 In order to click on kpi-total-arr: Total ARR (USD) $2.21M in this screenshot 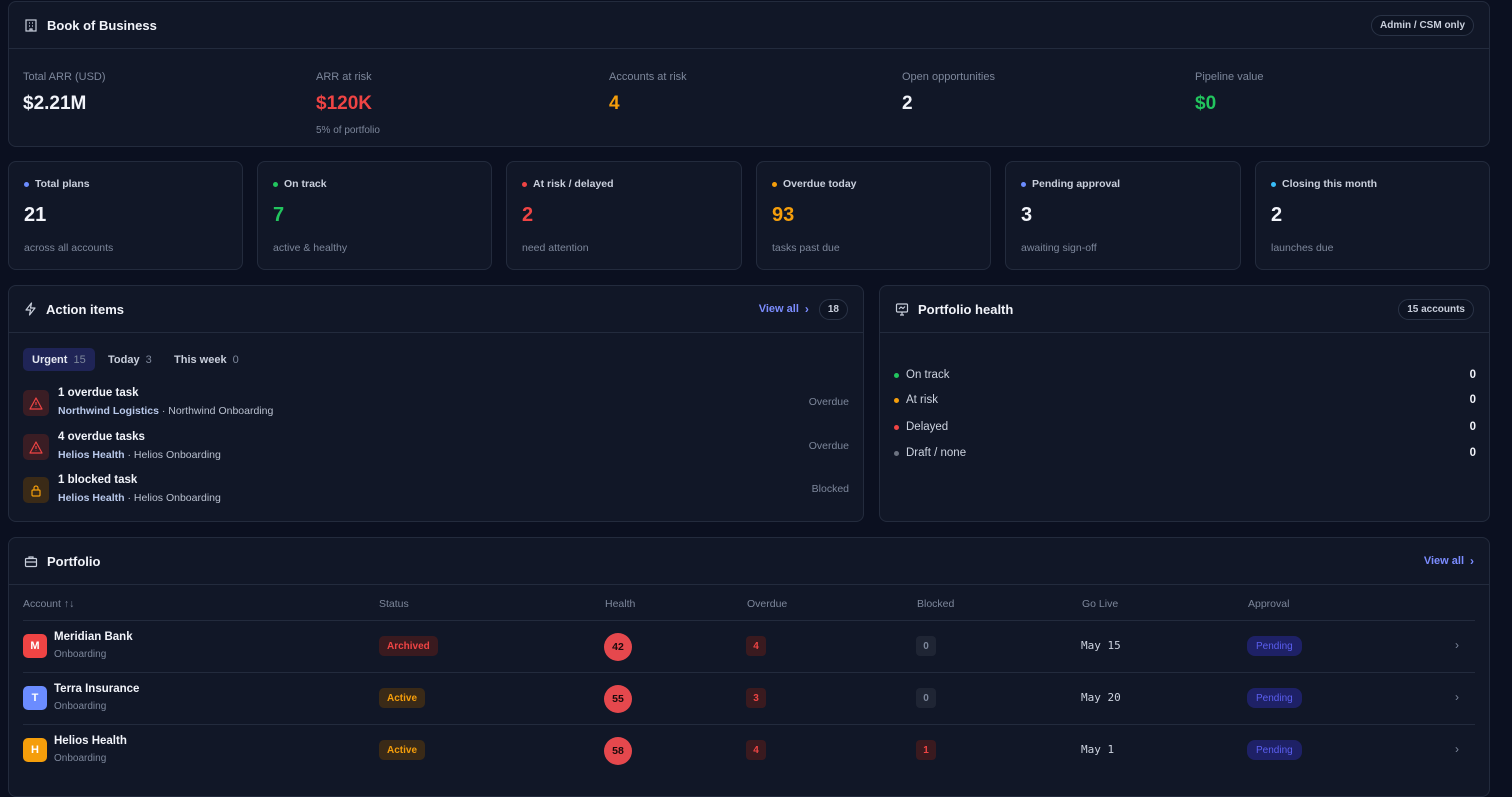, I will do `click(64, 93)`.